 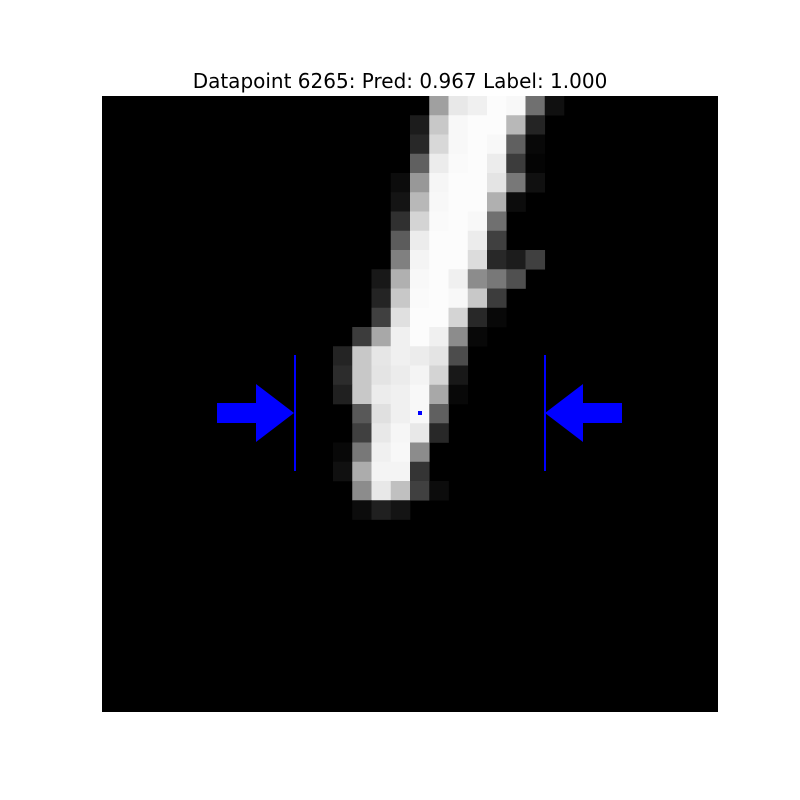 What do you see at coordinates (583, 413) in the screenshot?
I see `arrow-left-icon` at bounding box center [583, 413].